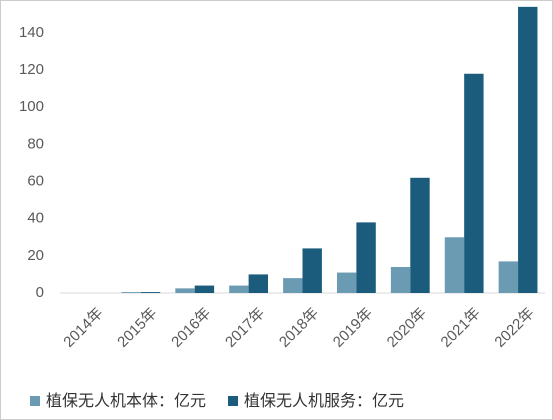  Describe the element at coordinates (35, 218) in the screenshot. I see `y-tick-label: 40` at that location.